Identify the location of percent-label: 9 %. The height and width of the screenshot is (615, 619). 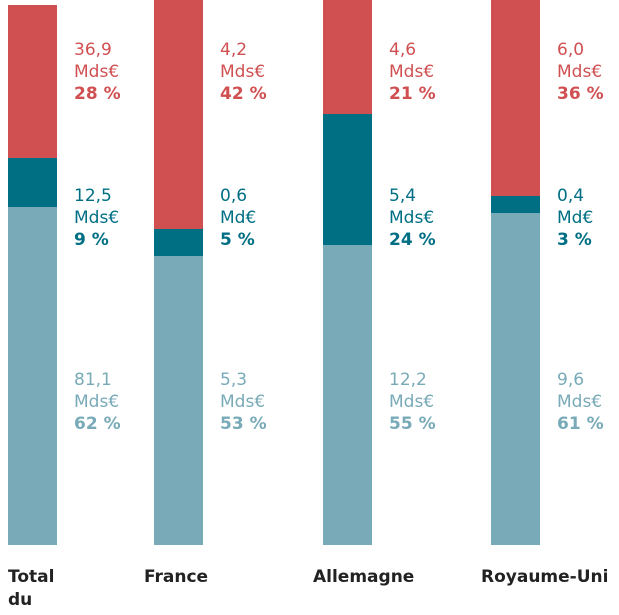
(91, 240).